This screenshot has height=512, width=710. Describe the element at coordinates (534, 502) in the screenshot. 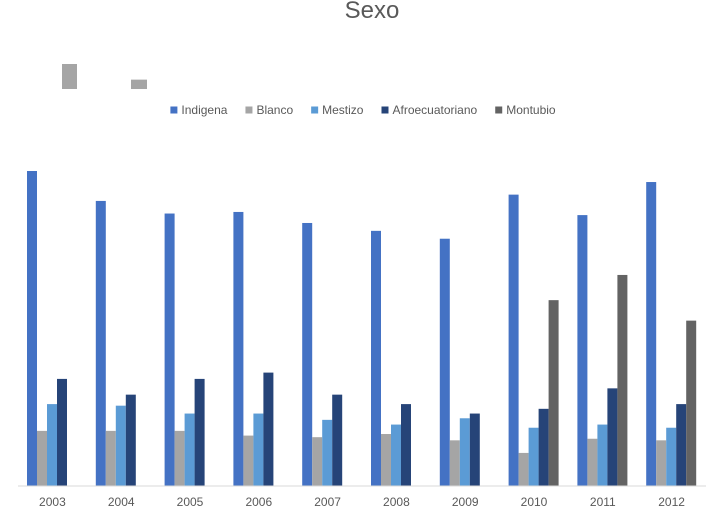

I see `x-tick-label-2010: 2010` at that location.